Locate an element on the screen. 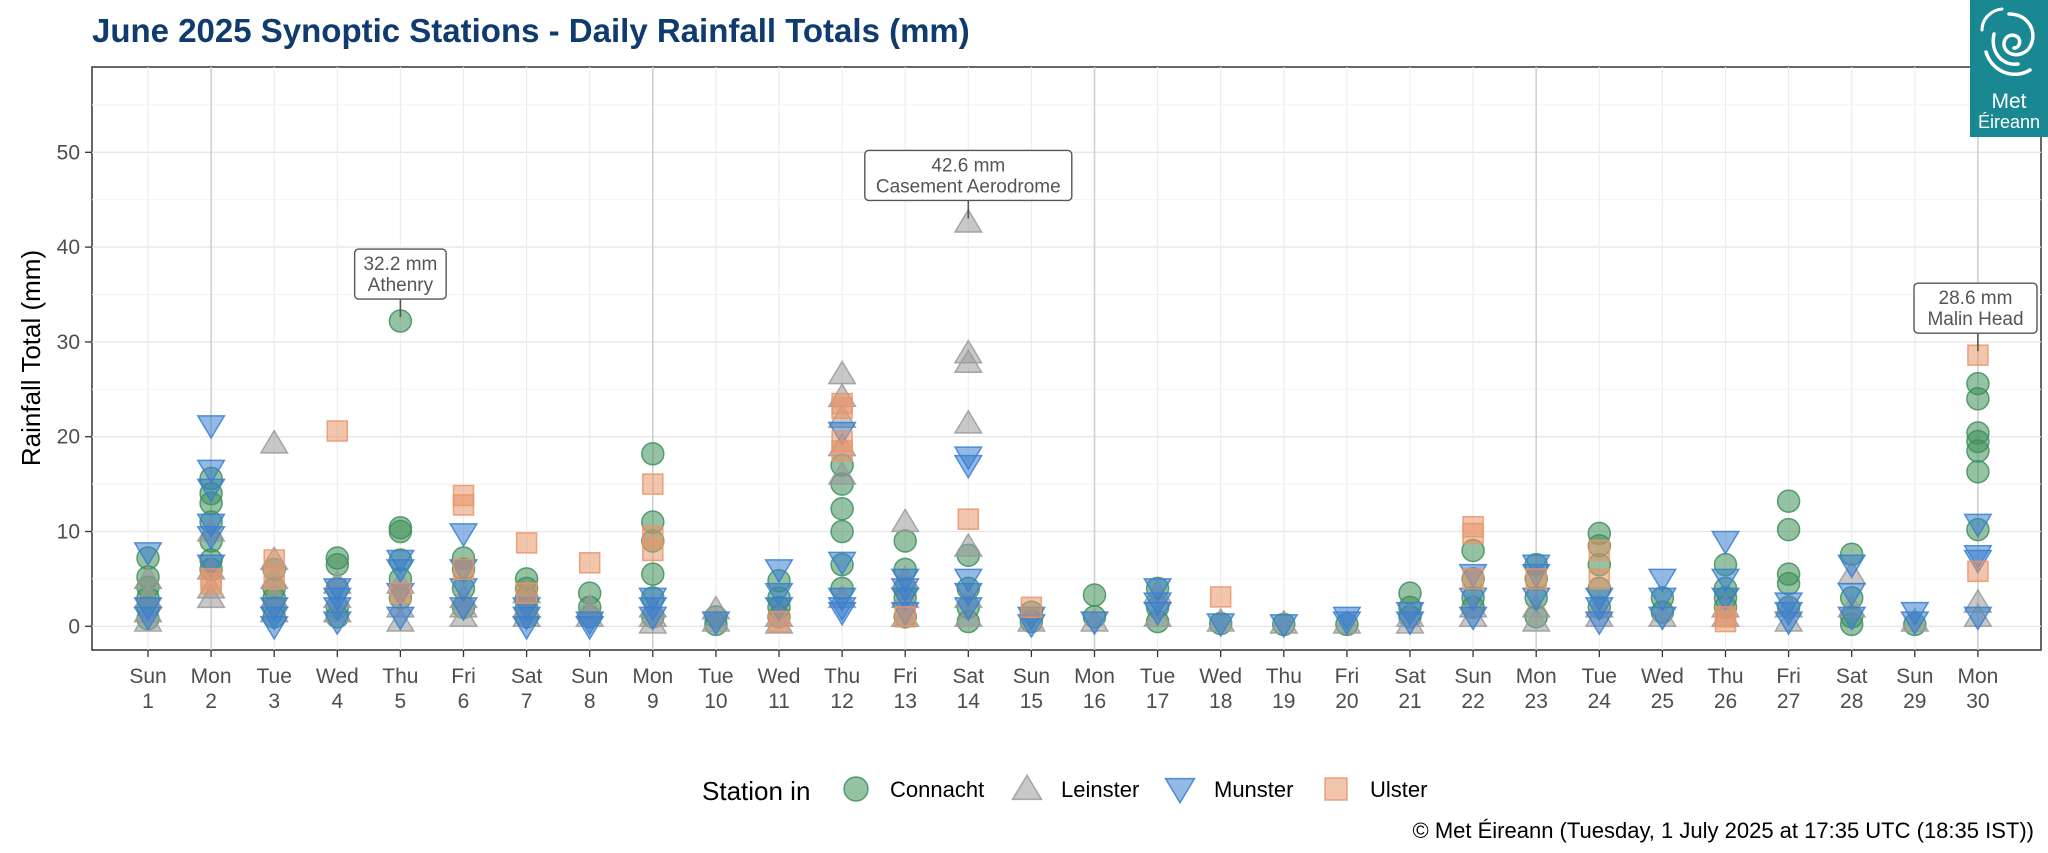  legend-key-leinster is located at coordinates (1027, 787).